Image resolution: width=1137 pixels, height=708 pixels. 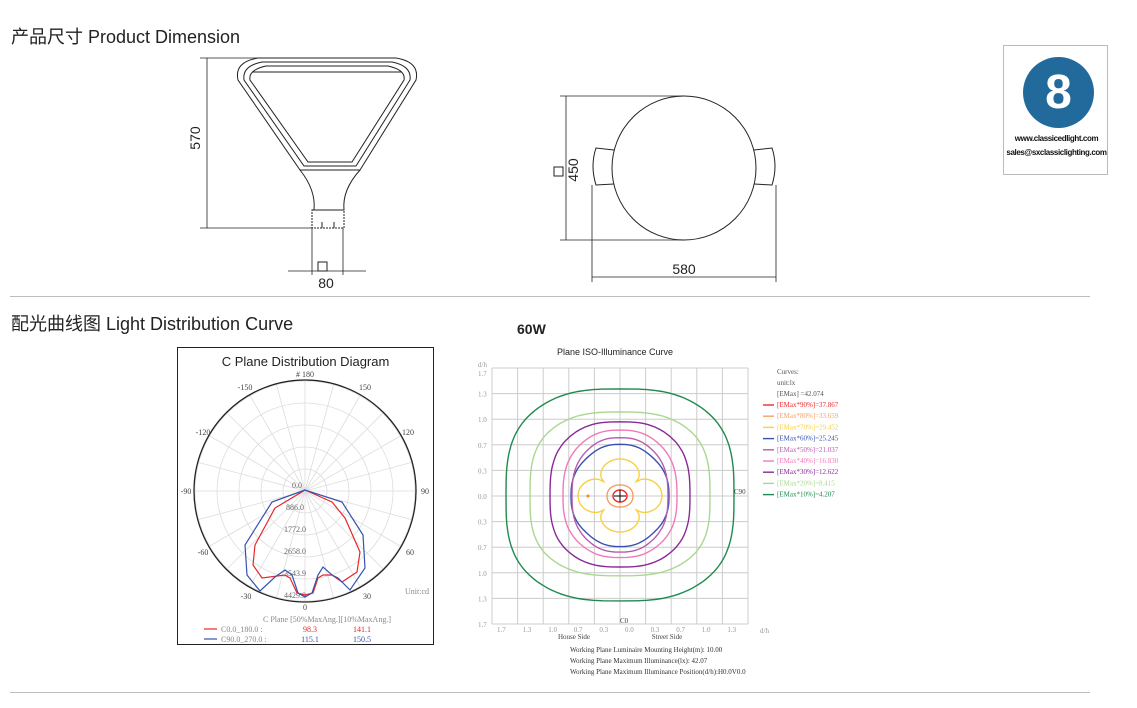 What do you see at coordinates (195, 138) in the screenshot?
I see `height-label: 570` at bounding box center [195, 138].